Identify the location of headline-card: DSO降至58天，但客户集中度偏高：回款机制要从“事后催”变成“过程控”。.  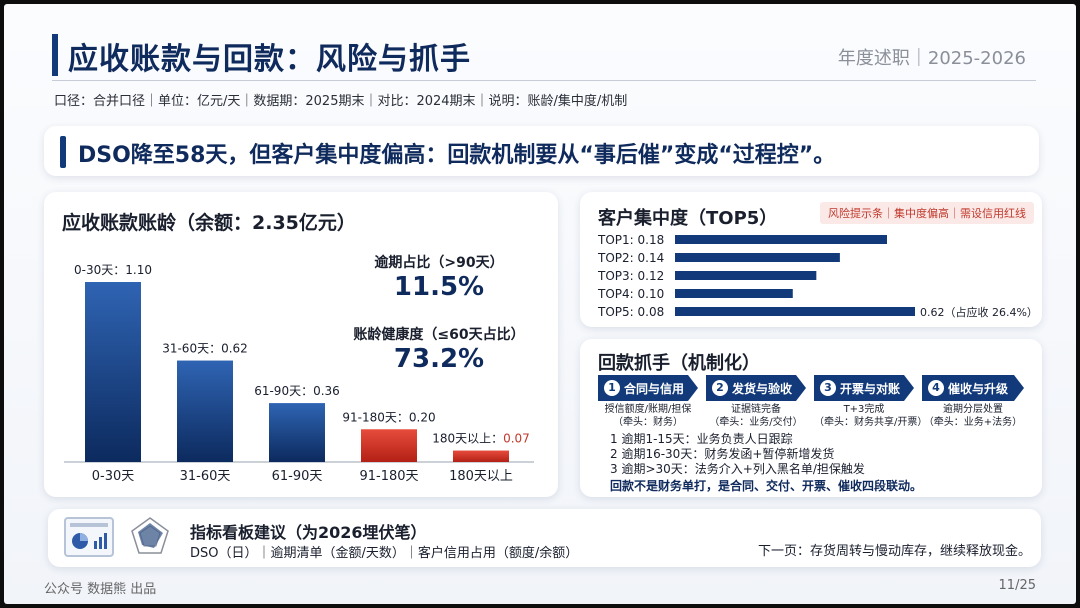
(541, 151).